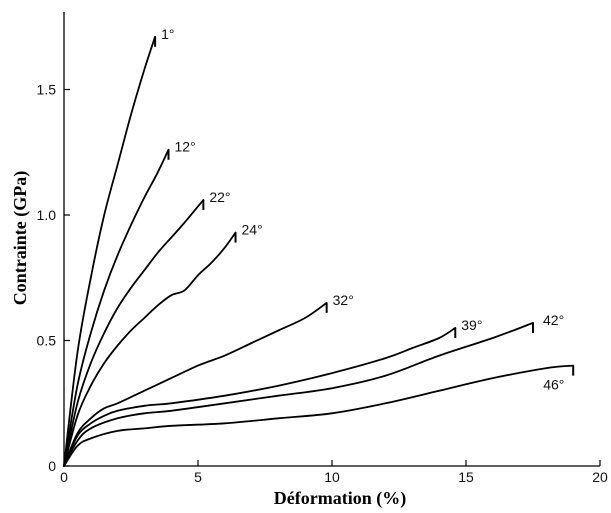 The height and width of the screenshot is (513, 611). Describe the element at coordinates (343, 300) in the screenshot. I see `series-label: 32°` at that location.